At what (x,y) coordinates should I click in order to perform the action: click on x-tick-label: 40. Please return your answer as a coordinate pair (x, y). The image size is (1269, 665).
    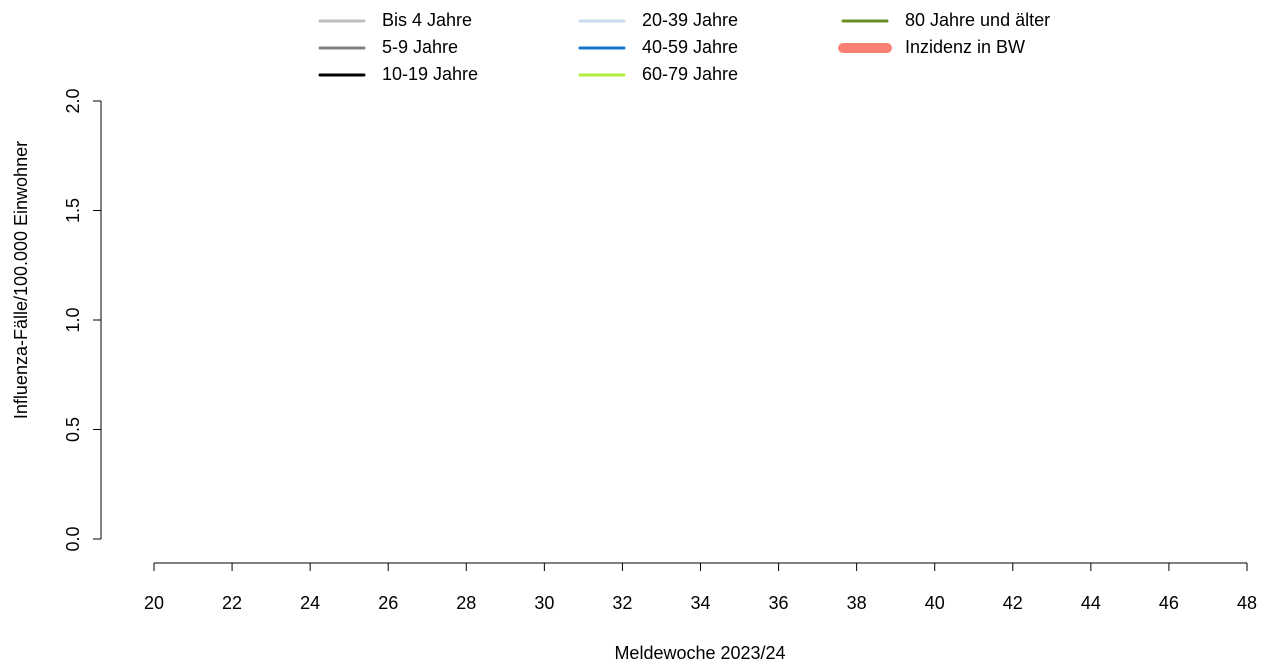
    Looking at the image, I should click on (935, 603).